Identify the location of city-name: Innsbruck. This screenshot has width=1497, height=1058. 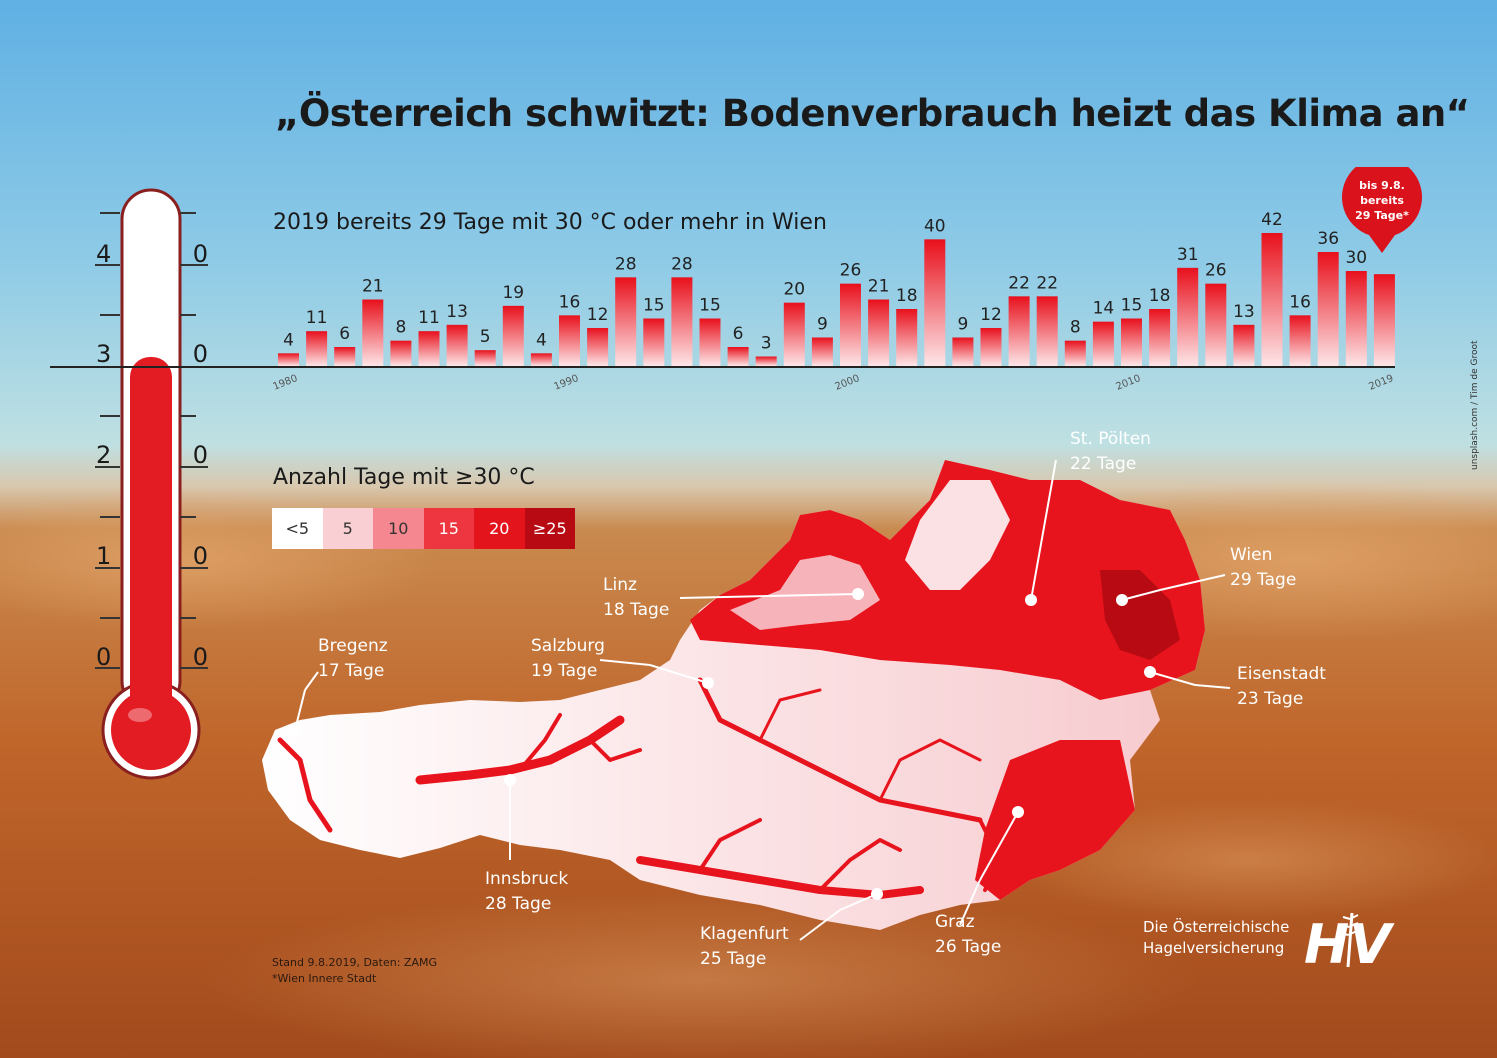
(527, 879).